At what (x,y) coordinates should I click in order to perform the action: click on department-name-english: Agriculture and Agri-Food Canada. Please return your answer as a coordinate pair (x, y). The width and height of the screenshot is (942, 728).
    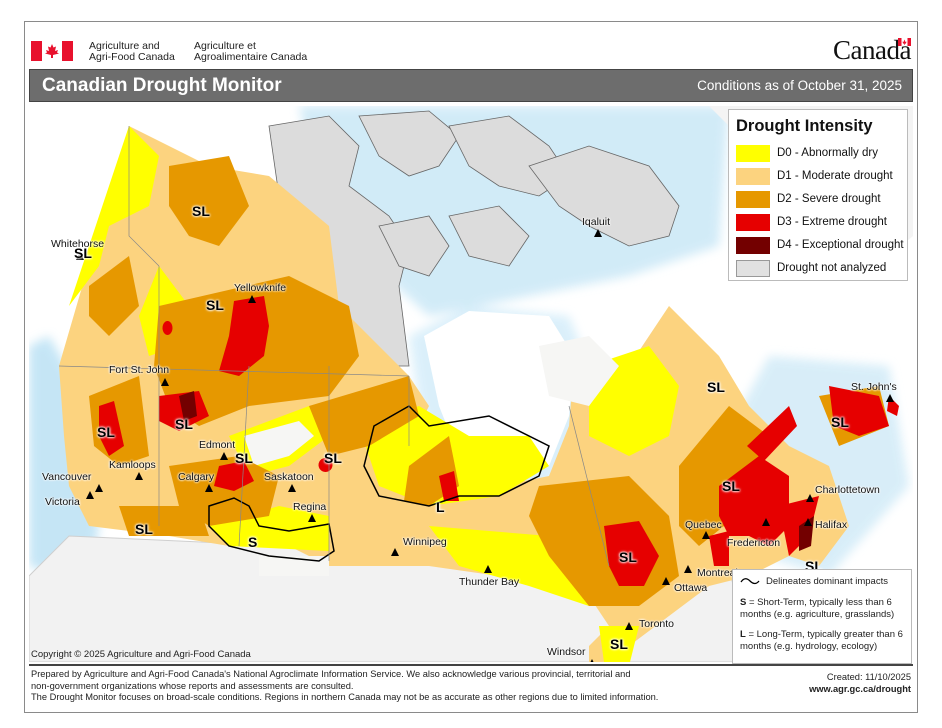
    Looking at the image, I should click on (132, 52).